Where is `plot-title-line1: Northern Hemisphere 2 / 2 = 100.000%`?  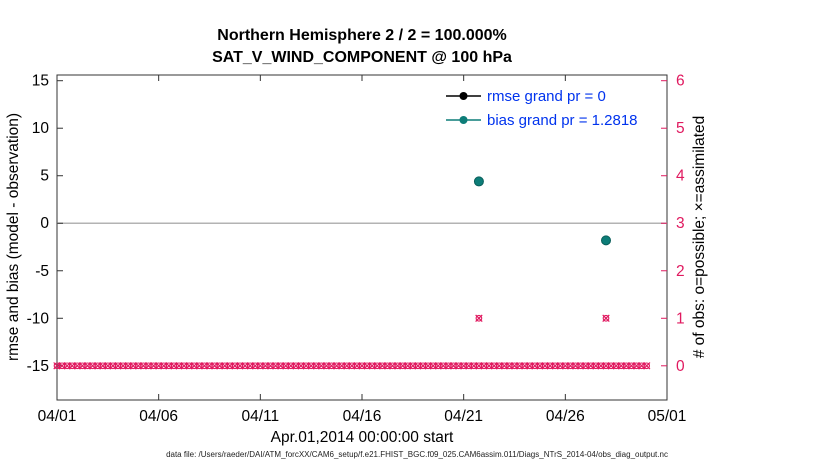
plot-title-line1: Northern Hemisphere 2 / 2 = 100.000% is located at coordinates (361, 35).